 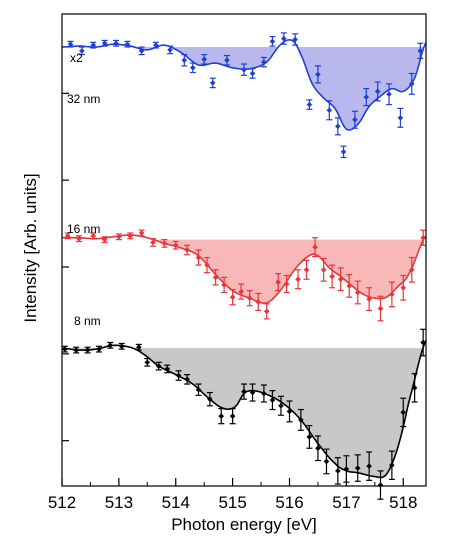 What do you see at coordinates (244, 269) in the screenshot?
I see `fit-line-16nm` at bounding box center [244, 269].